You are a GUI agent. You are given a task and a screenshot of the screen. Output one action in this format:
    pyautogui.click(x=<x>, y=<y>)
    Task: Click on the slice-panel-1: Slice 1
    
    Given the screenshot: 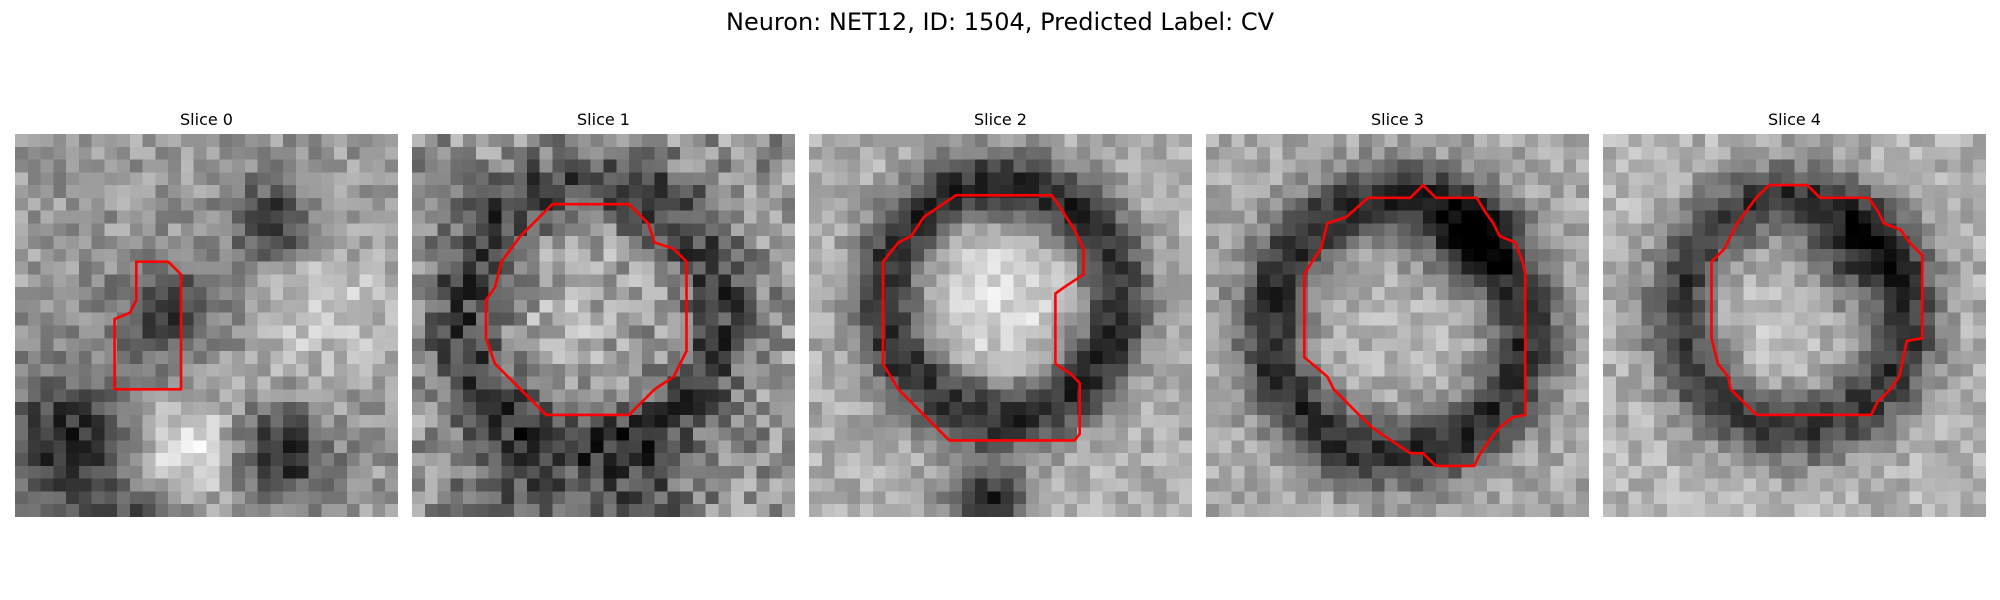 What is the action you would take?
    pyautogui.click(x=603, y=313)
    